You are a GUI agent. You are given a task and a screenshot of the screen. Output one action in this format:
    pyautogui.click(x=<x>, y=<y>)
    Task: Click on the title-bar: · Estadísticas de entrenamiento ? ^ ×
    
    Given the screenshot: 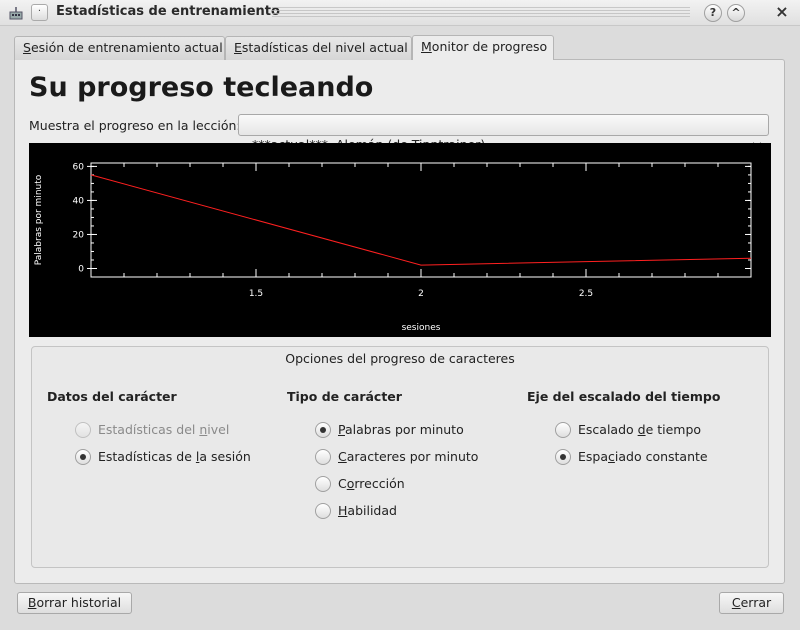 What is the action you would take?
    pyautogui.click(x=400, y=13)
    